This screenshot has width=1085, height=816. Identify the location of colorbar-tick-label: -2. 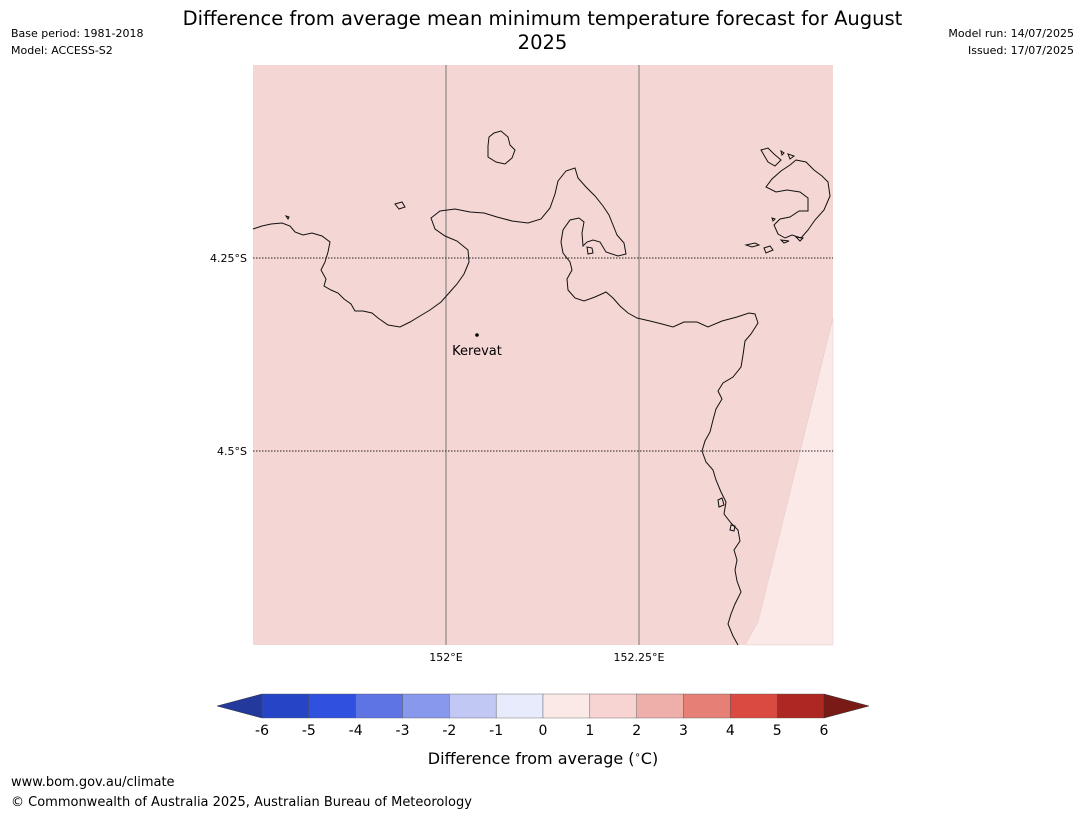
(449, 731).